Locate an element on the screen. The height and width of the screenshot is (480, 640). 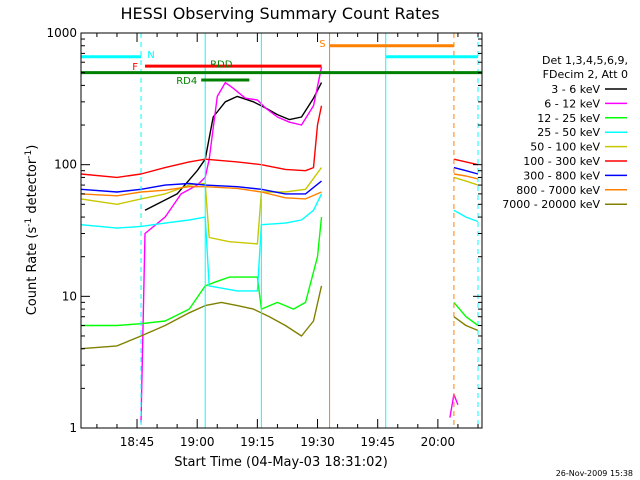
legend-label-6-12-kev: 6 - 12 keV is located at coordinates (572, 103).